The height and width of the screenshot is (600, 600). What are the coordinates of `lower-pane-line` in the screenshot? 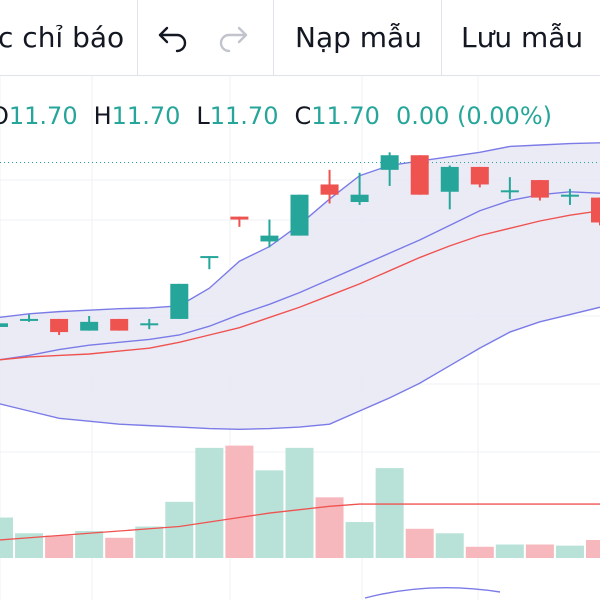 It's located at (432, 592).